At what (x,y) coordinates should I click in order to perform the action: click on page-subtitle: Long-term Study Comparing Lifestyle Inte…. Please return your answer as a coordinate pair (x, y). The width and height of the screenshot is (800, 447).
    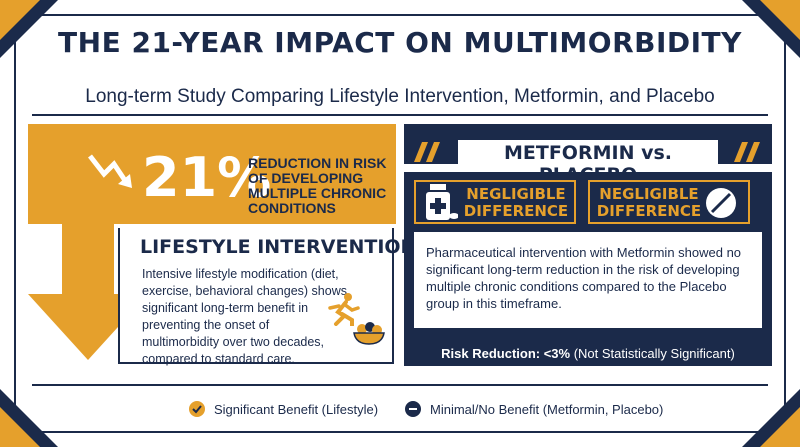
    Looking at the image, I should click on (400, 96).